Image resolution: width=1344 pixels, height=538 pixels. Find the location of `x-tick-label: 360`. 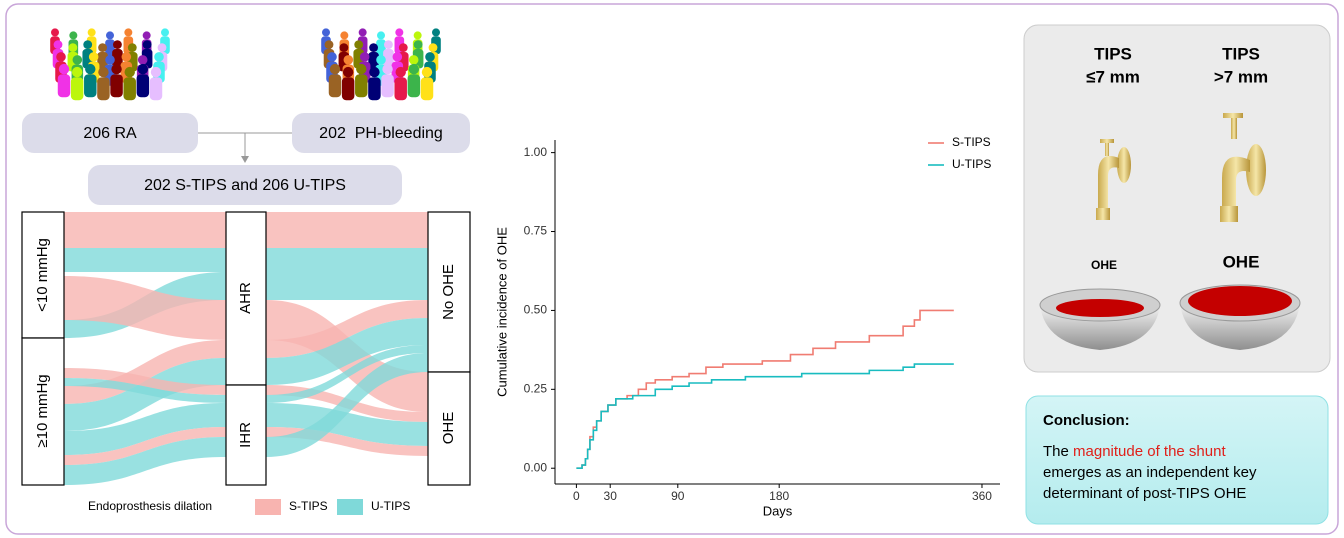

x-tick-label: 360 is located at coordinates (982, 496).